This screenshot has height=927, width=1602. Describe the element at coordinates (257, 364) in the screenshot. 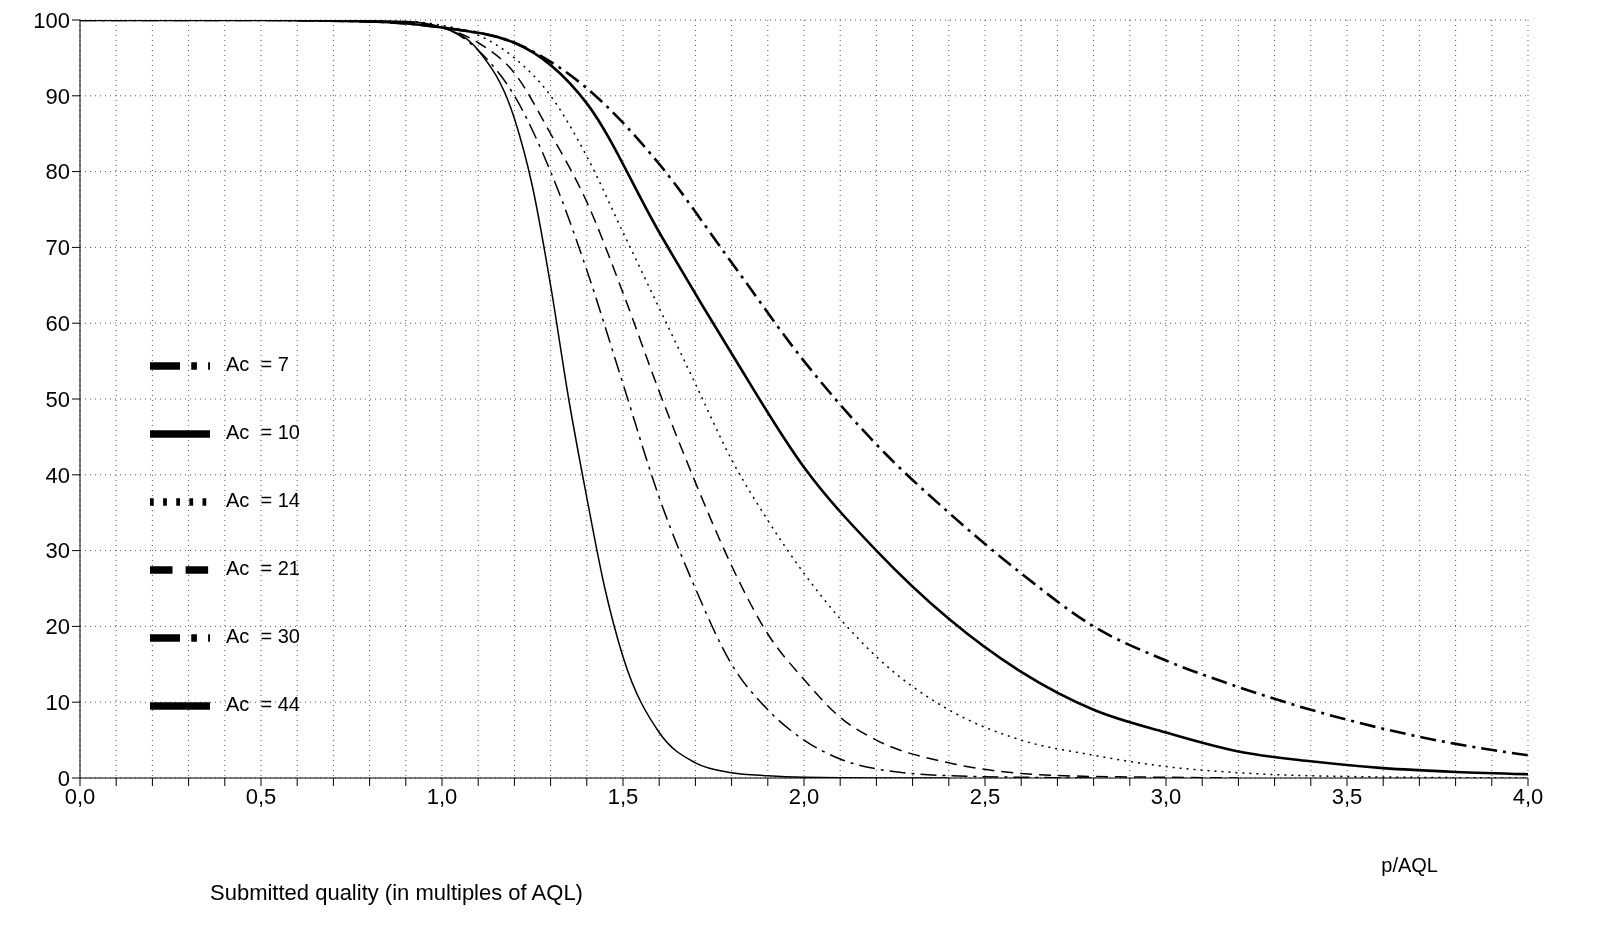

I see `legend-label: Ac = 7` at that location.